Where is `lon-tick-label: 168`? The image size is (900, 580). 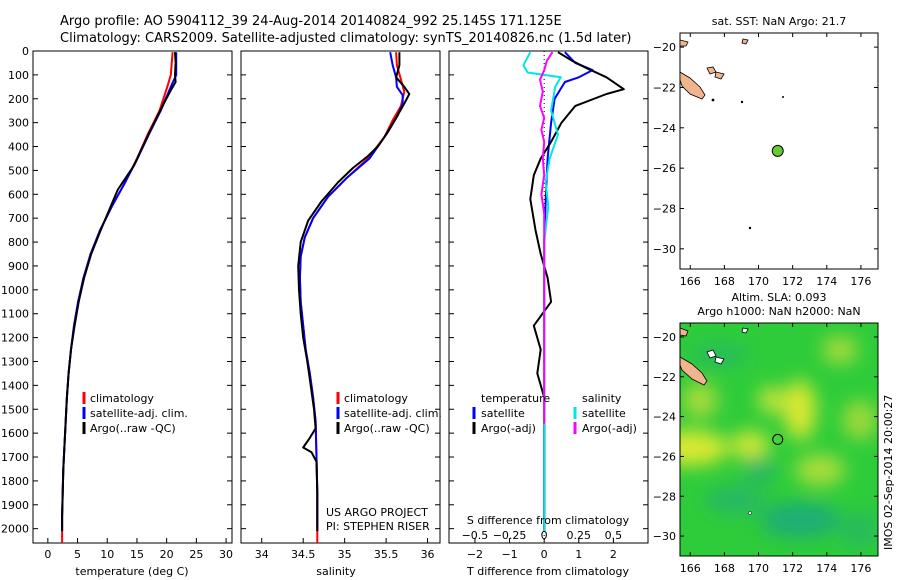
lon-tick-label: 168 is located at coordinates (724, 568).